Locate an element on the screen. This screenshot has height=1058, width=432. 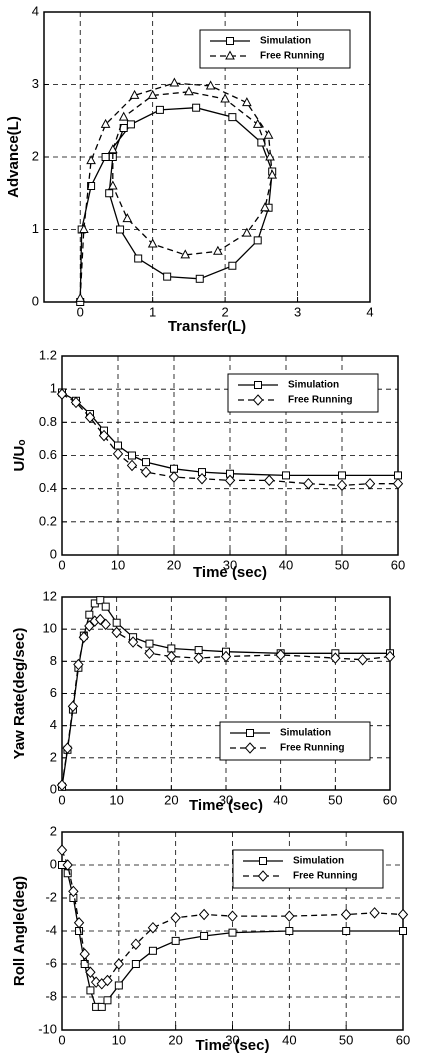
y-tick-label: 1 is located at coordinates (53, 388).